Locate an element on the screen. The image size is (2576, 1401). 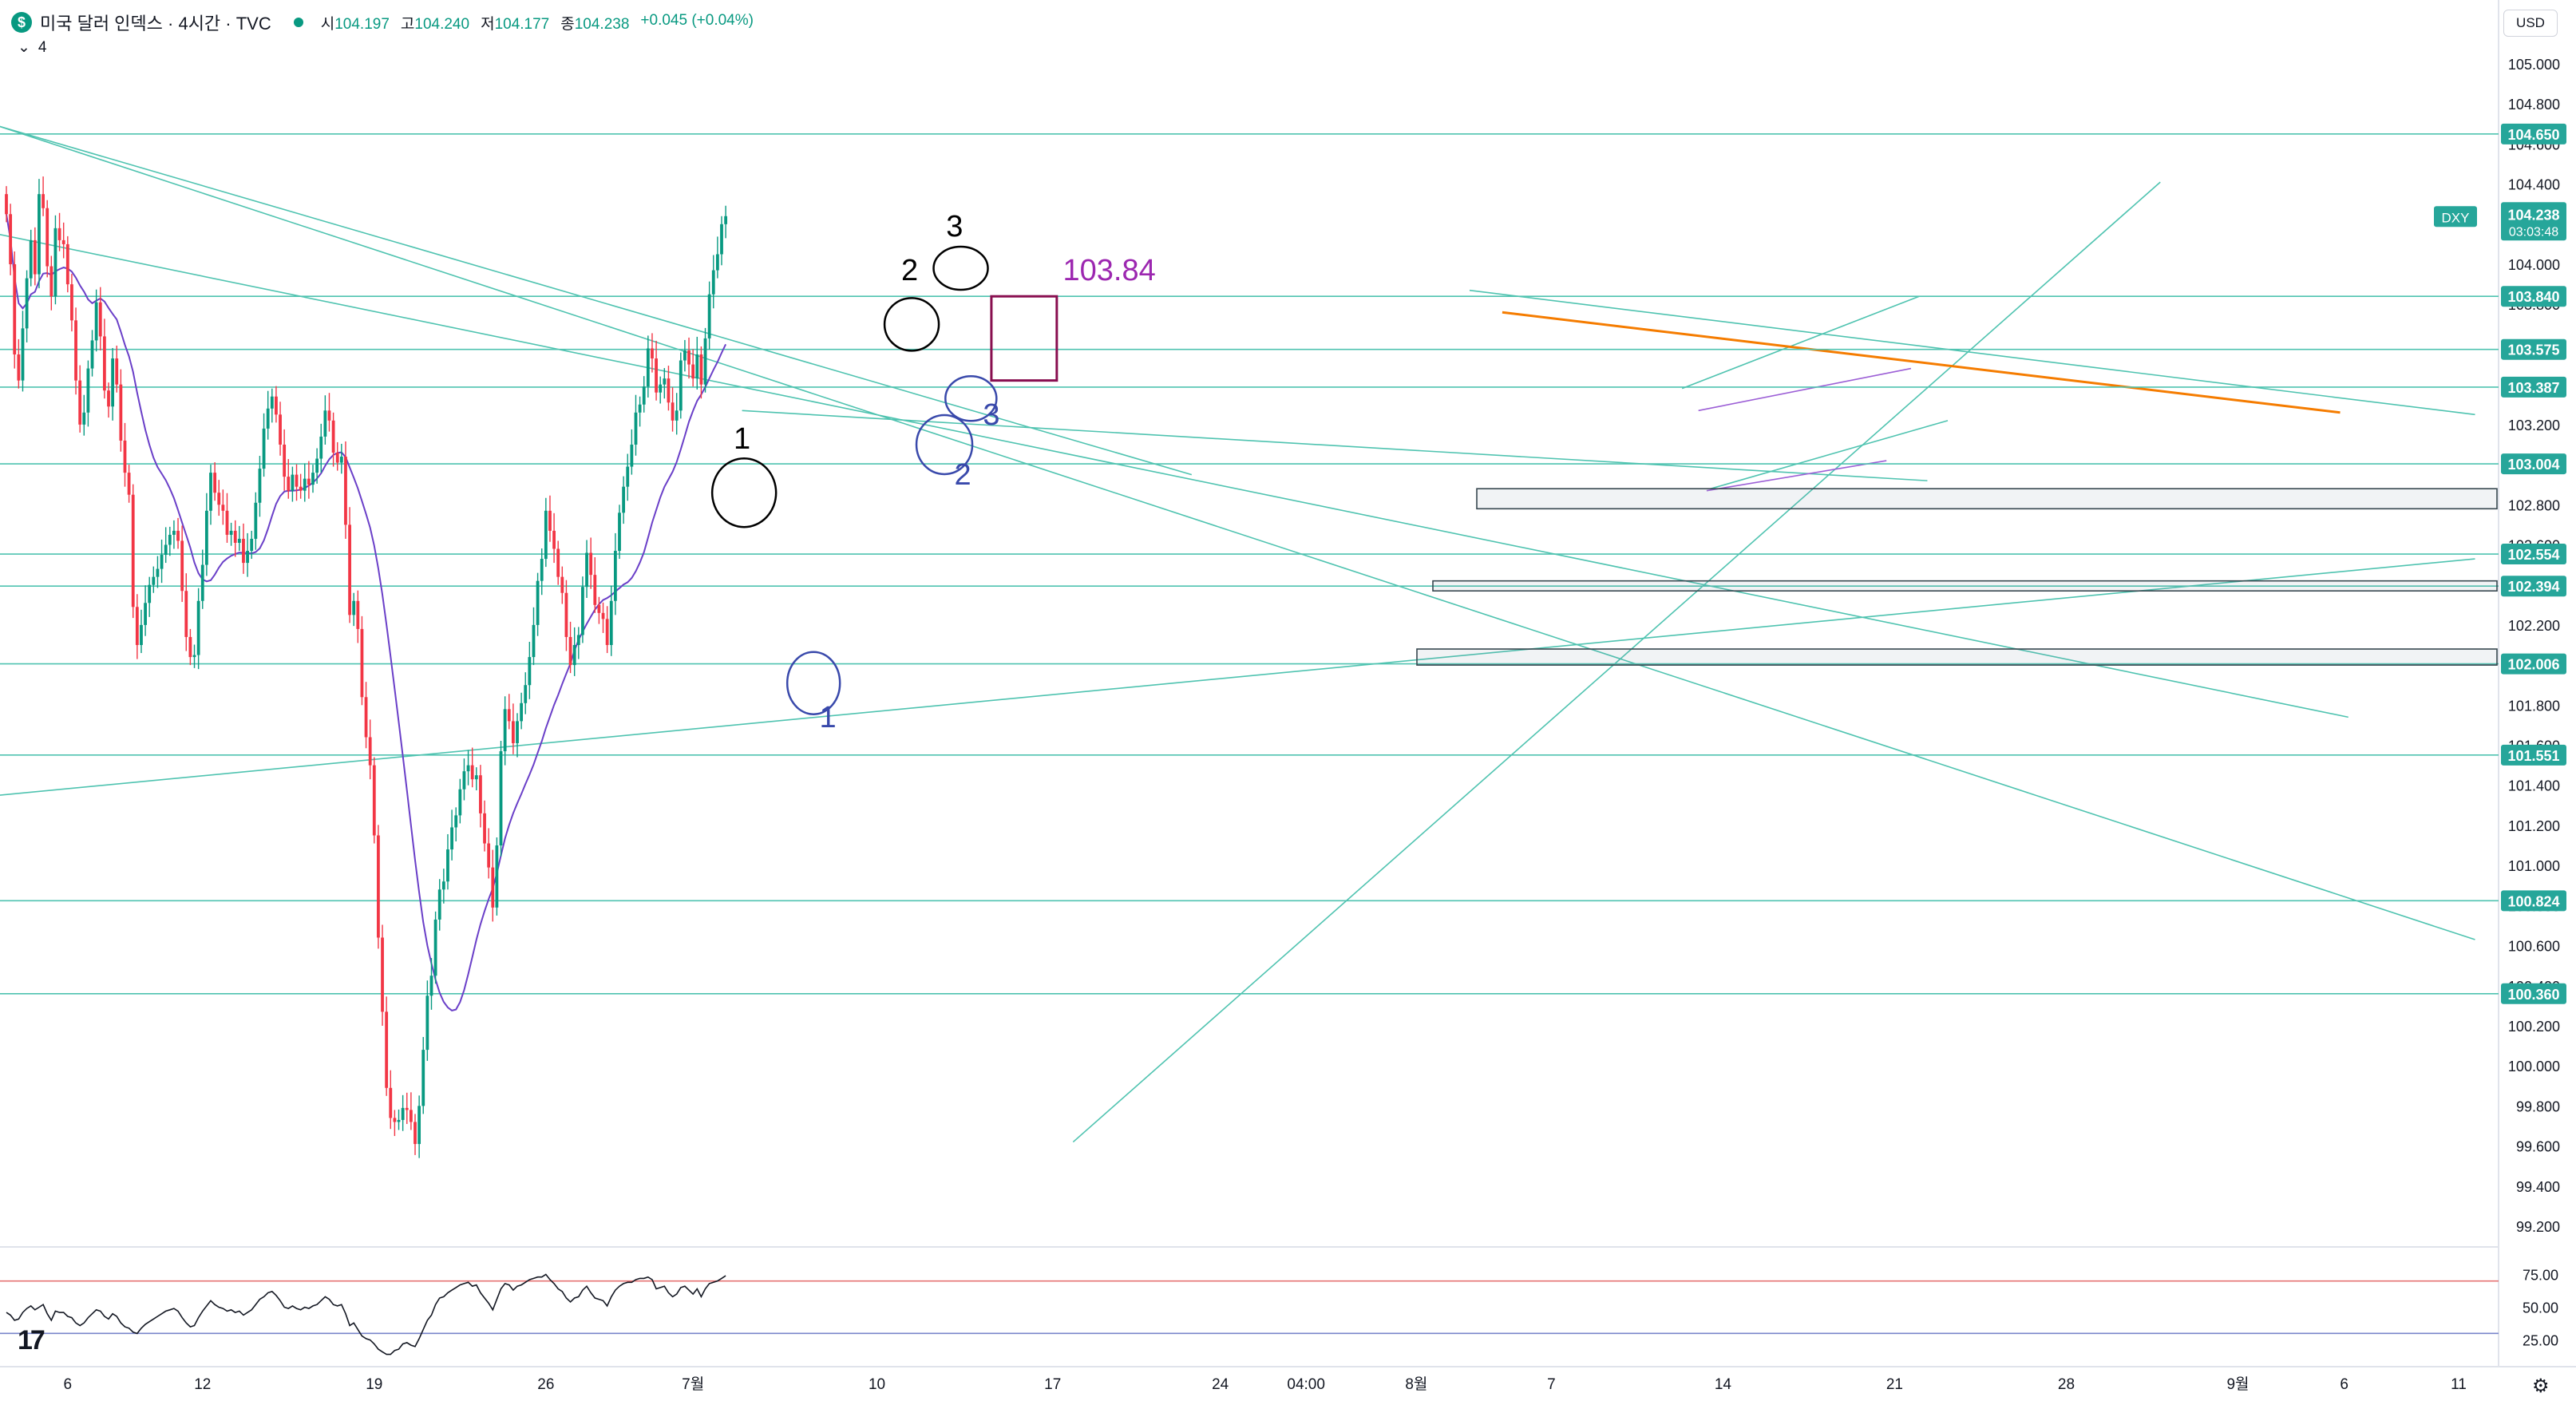
black-circle-label-3: 3 is located at coordinates (954, 226).